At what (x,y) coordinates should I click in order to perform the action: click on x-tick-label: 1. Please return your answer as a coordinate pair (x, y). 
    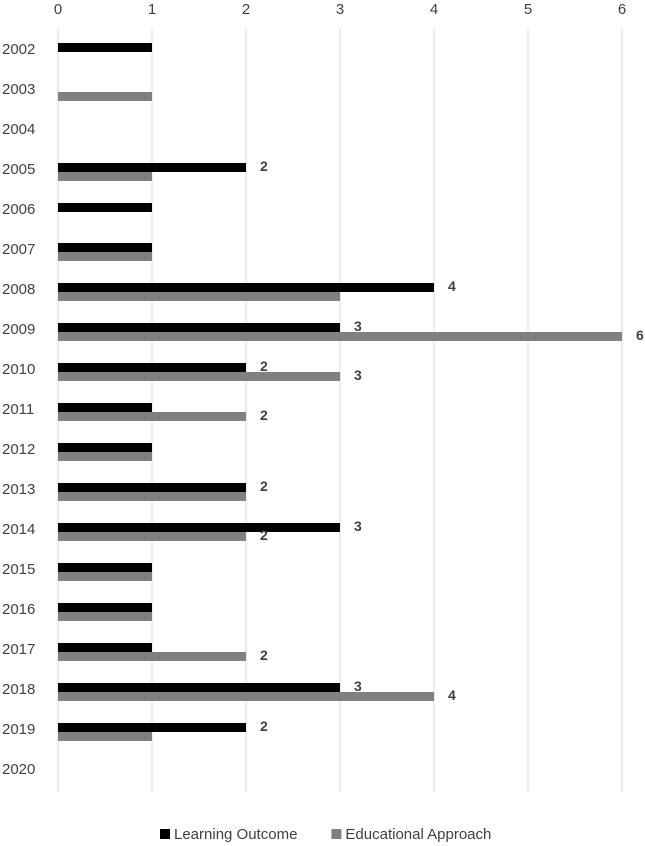
    Looking at the image, I should click on (152, 9).